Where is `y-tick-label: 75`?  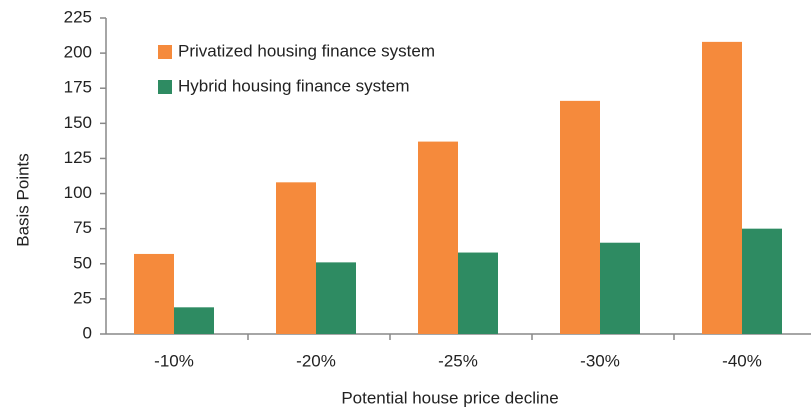 y-tick-label: 75 is located at coordinates (82, 227).